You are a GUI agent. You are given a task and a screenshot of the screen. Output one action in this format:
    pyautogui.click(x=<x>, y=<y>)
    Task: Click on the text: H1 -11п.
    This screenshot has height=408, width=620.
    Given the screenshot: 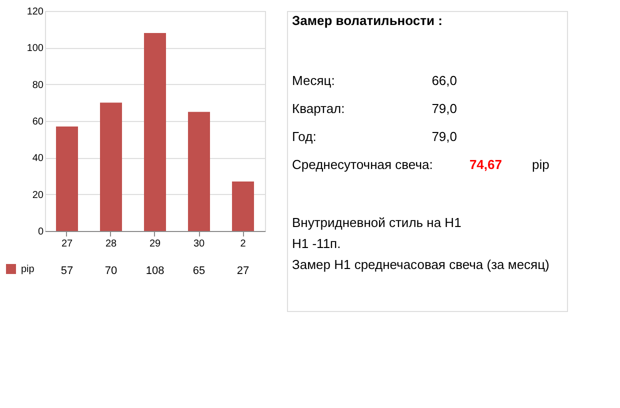 What is the action you would take?
    pyautogui.click(x=316, y=243)
    